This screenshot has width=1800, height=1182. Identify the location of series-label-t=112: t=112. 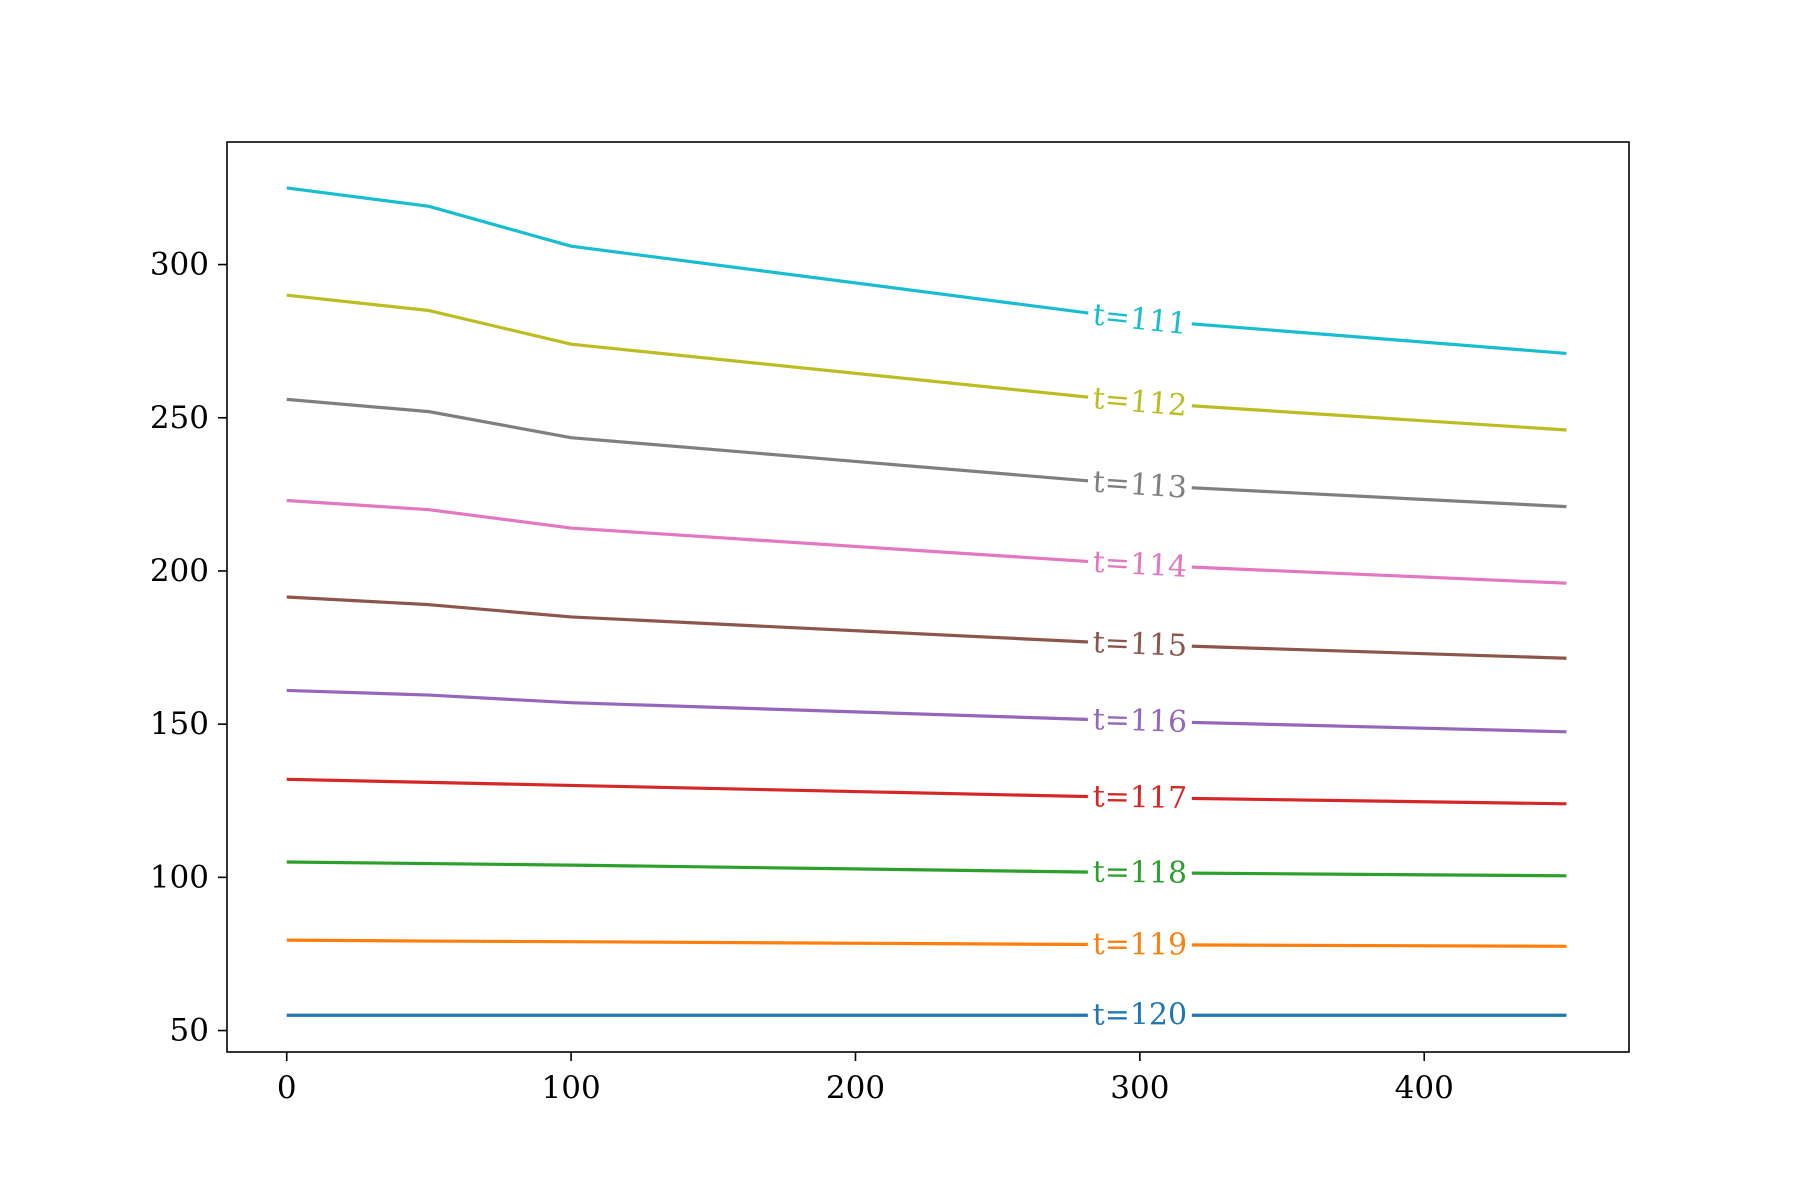
(1139, 402).